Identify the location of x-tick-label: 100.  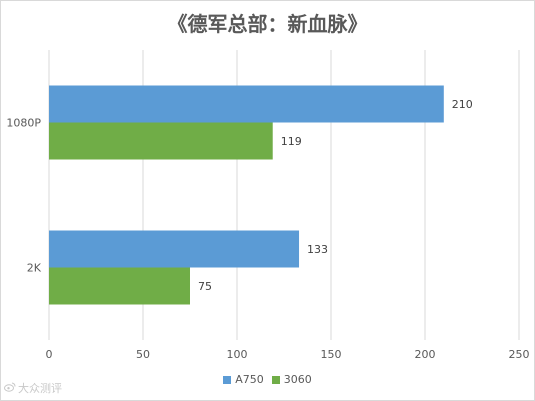
(237, 354).